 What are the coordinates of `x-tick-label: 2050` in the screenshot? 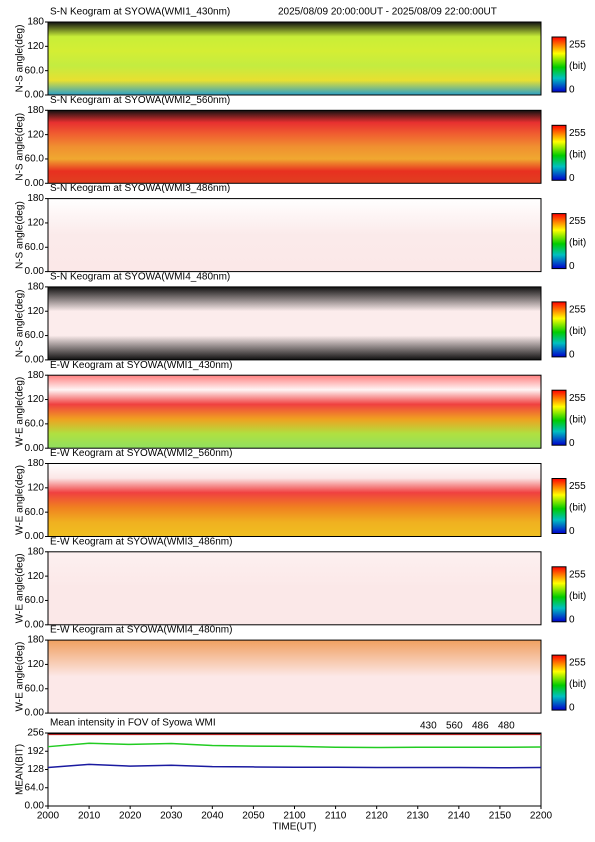 It's located at (253, 816).